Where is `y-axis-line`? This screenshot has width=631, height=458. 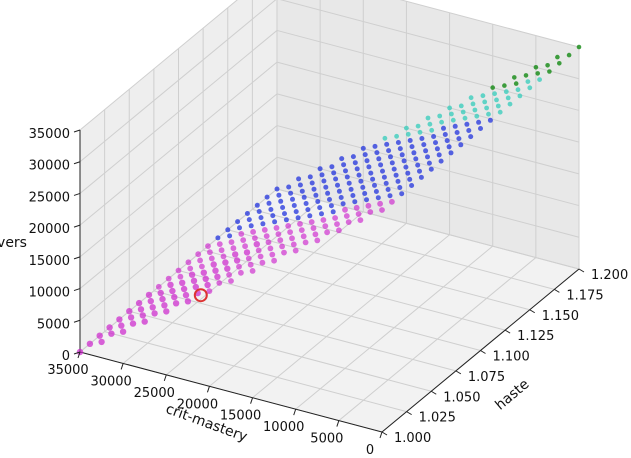 y-axis-line is located at coordinates (231, 392).